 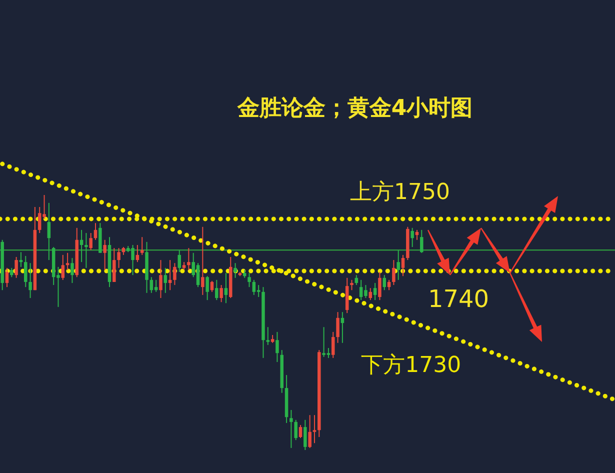 I want to click on annotation: 上方1750, so click(x=400, y=192).